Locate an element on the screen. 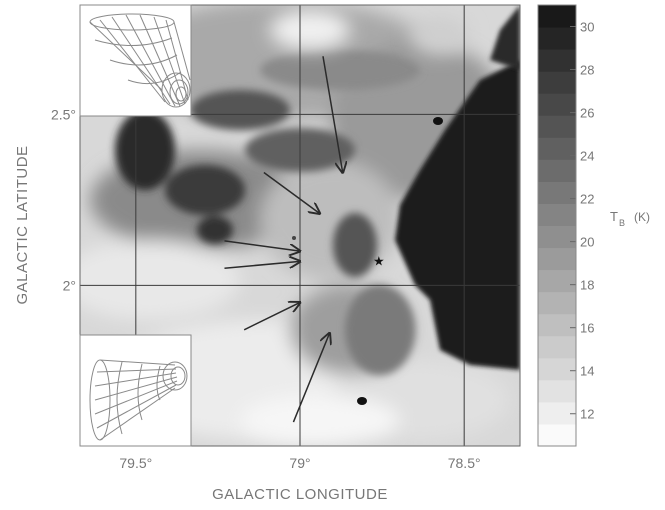  colorbar-frame is located at coordinates (557, 225).